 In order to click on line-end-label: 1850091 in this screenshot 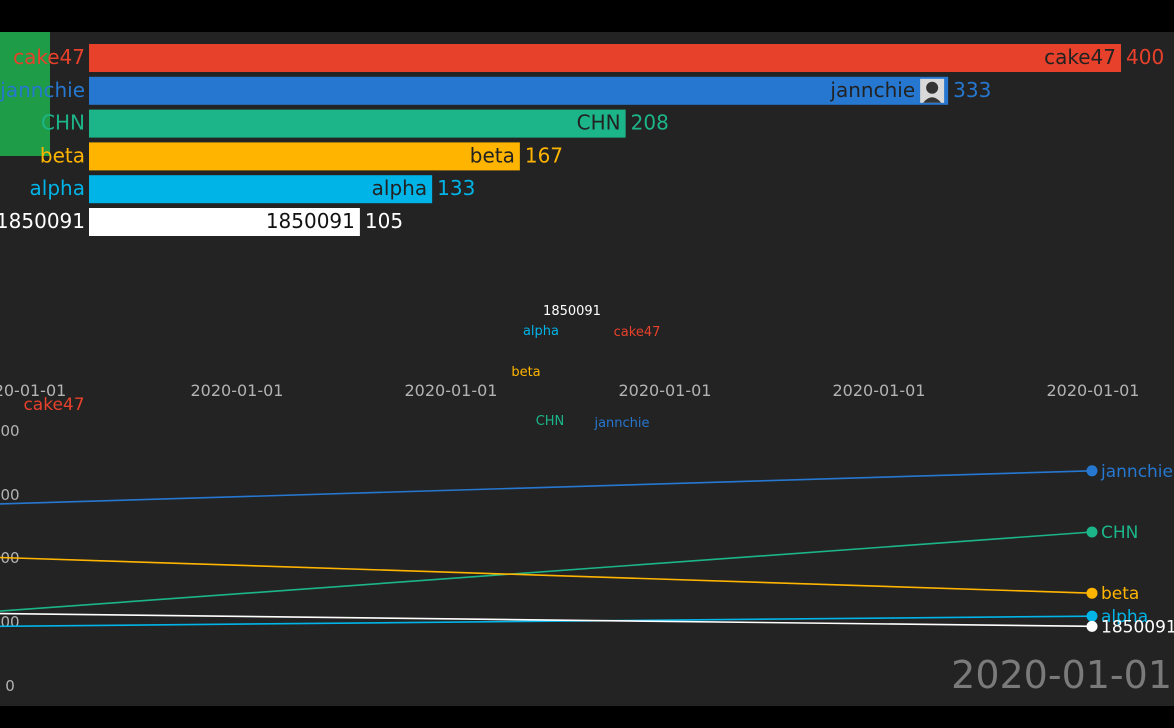, I will do `click(1137, 627)`.